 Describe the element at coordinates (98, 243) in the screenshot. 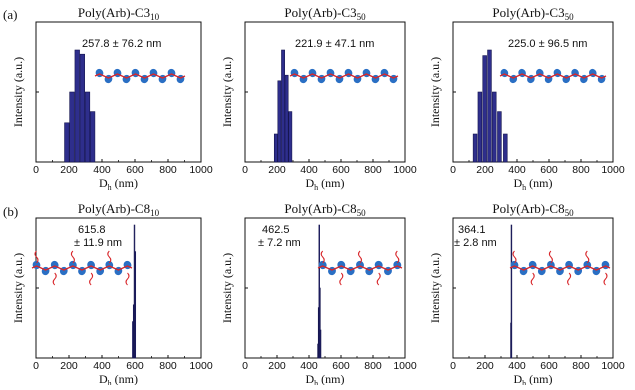

I see `size-annotation-deviation: ± 11.9 nm` at that location.